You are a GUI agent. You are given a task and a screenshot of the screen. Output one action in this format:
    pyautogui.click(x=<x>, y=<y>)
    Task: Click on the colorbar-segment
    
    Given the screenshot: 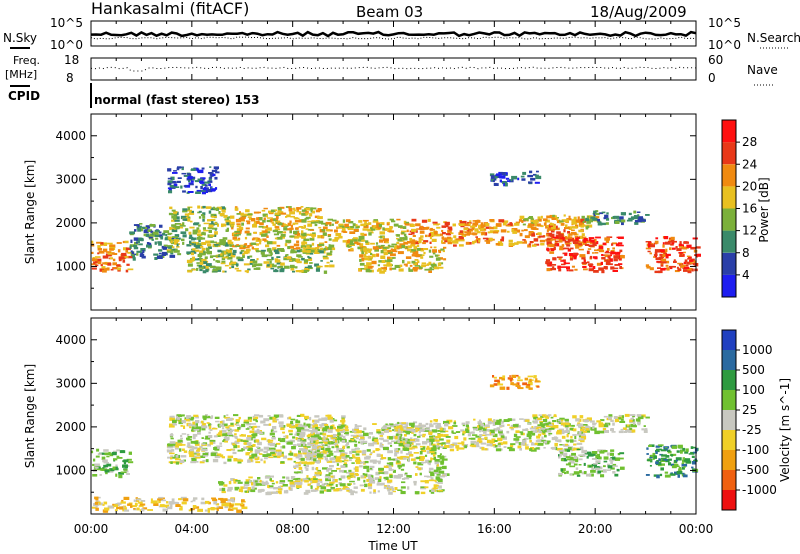 What is the action you would take?
    pyautogui.click(x=729, y=241)
    